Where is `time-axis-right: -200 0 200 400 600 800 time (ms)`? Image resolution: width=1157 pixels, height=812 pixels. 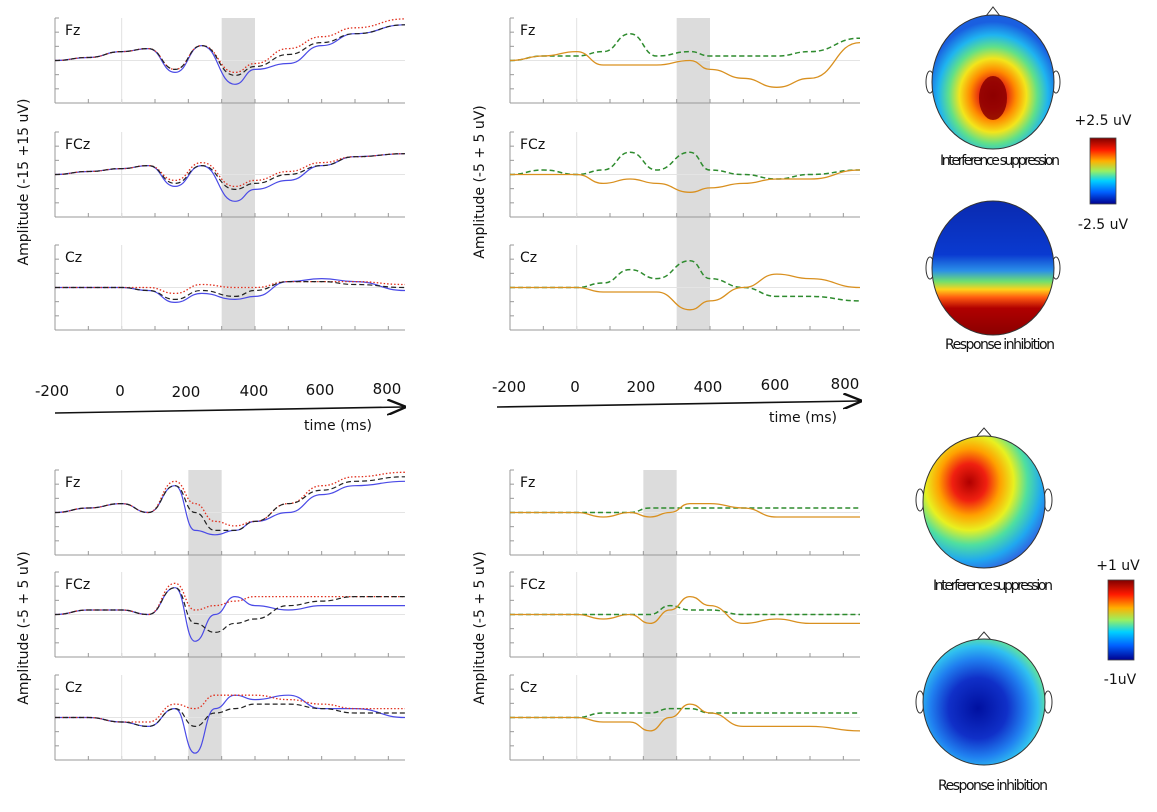 time-axis-right: -200 0 200 400 600 800 time (ms) is located at coordinates (675, 400).